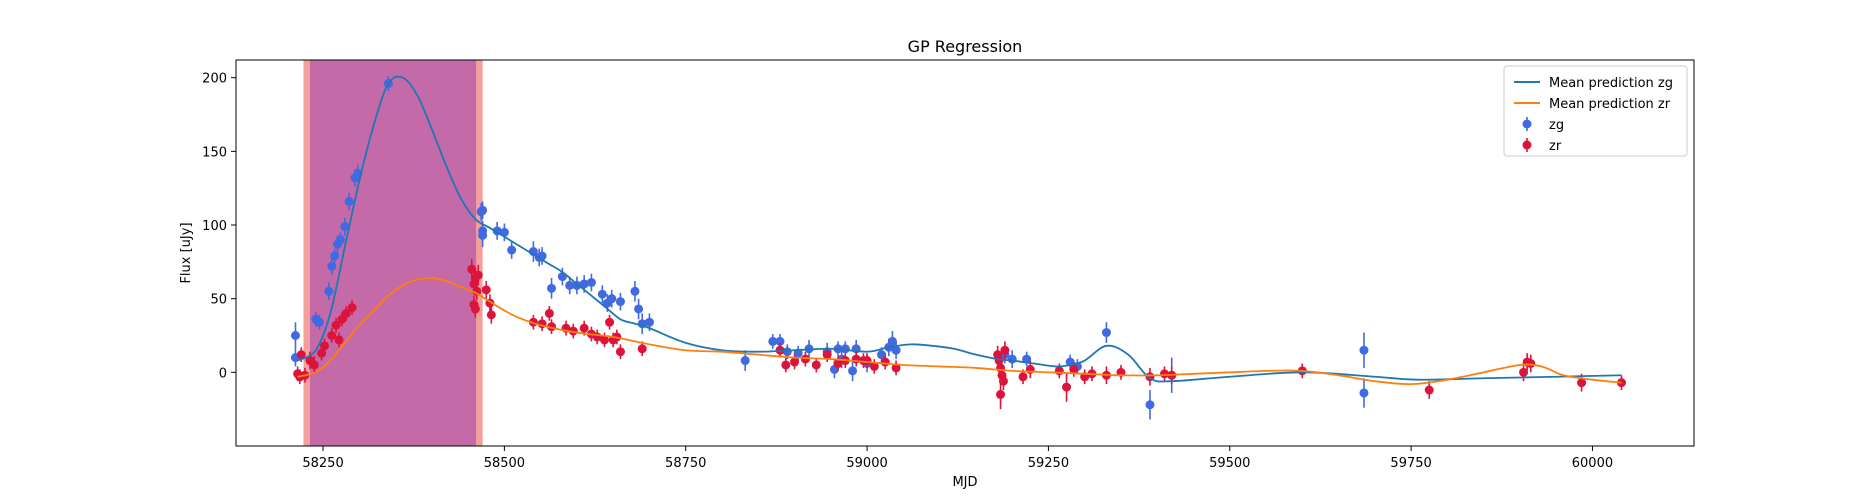 Image resolution: width=1875 pixels, height=500 pixels. I want to click on x-tick-label: 58250, so click(322, 463).